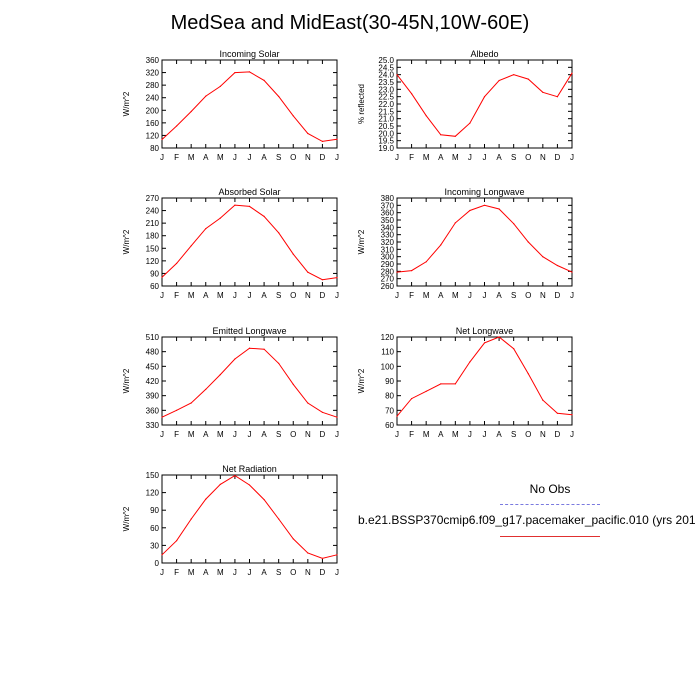 This screenshot has height=700, width=700. What do you see at coordinates (550, 536) in the screenshot?
I see `legend-model-line` at bounding box center [550, 536].